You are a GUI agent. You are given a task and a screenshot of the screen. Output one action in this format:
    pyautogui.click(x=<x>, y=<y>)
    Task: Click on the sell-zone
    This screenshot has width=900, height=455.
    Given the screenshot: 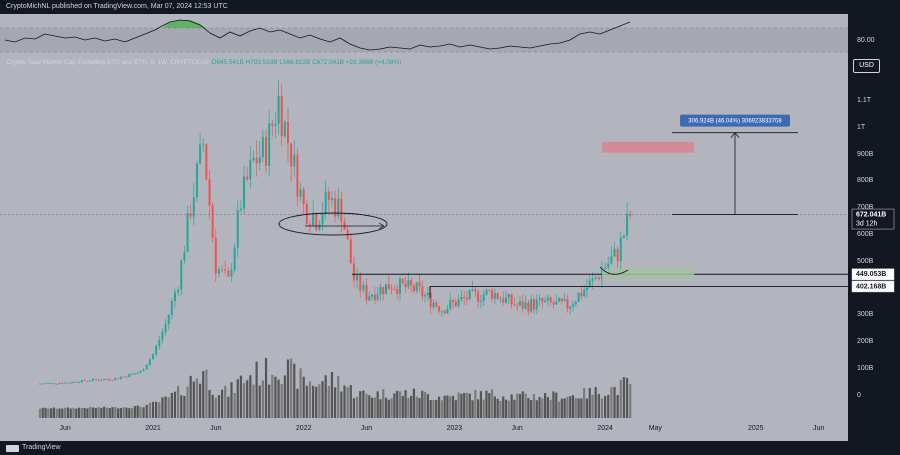 What is the action you would take?
    pyautogui.click(x=648, y=147)
    